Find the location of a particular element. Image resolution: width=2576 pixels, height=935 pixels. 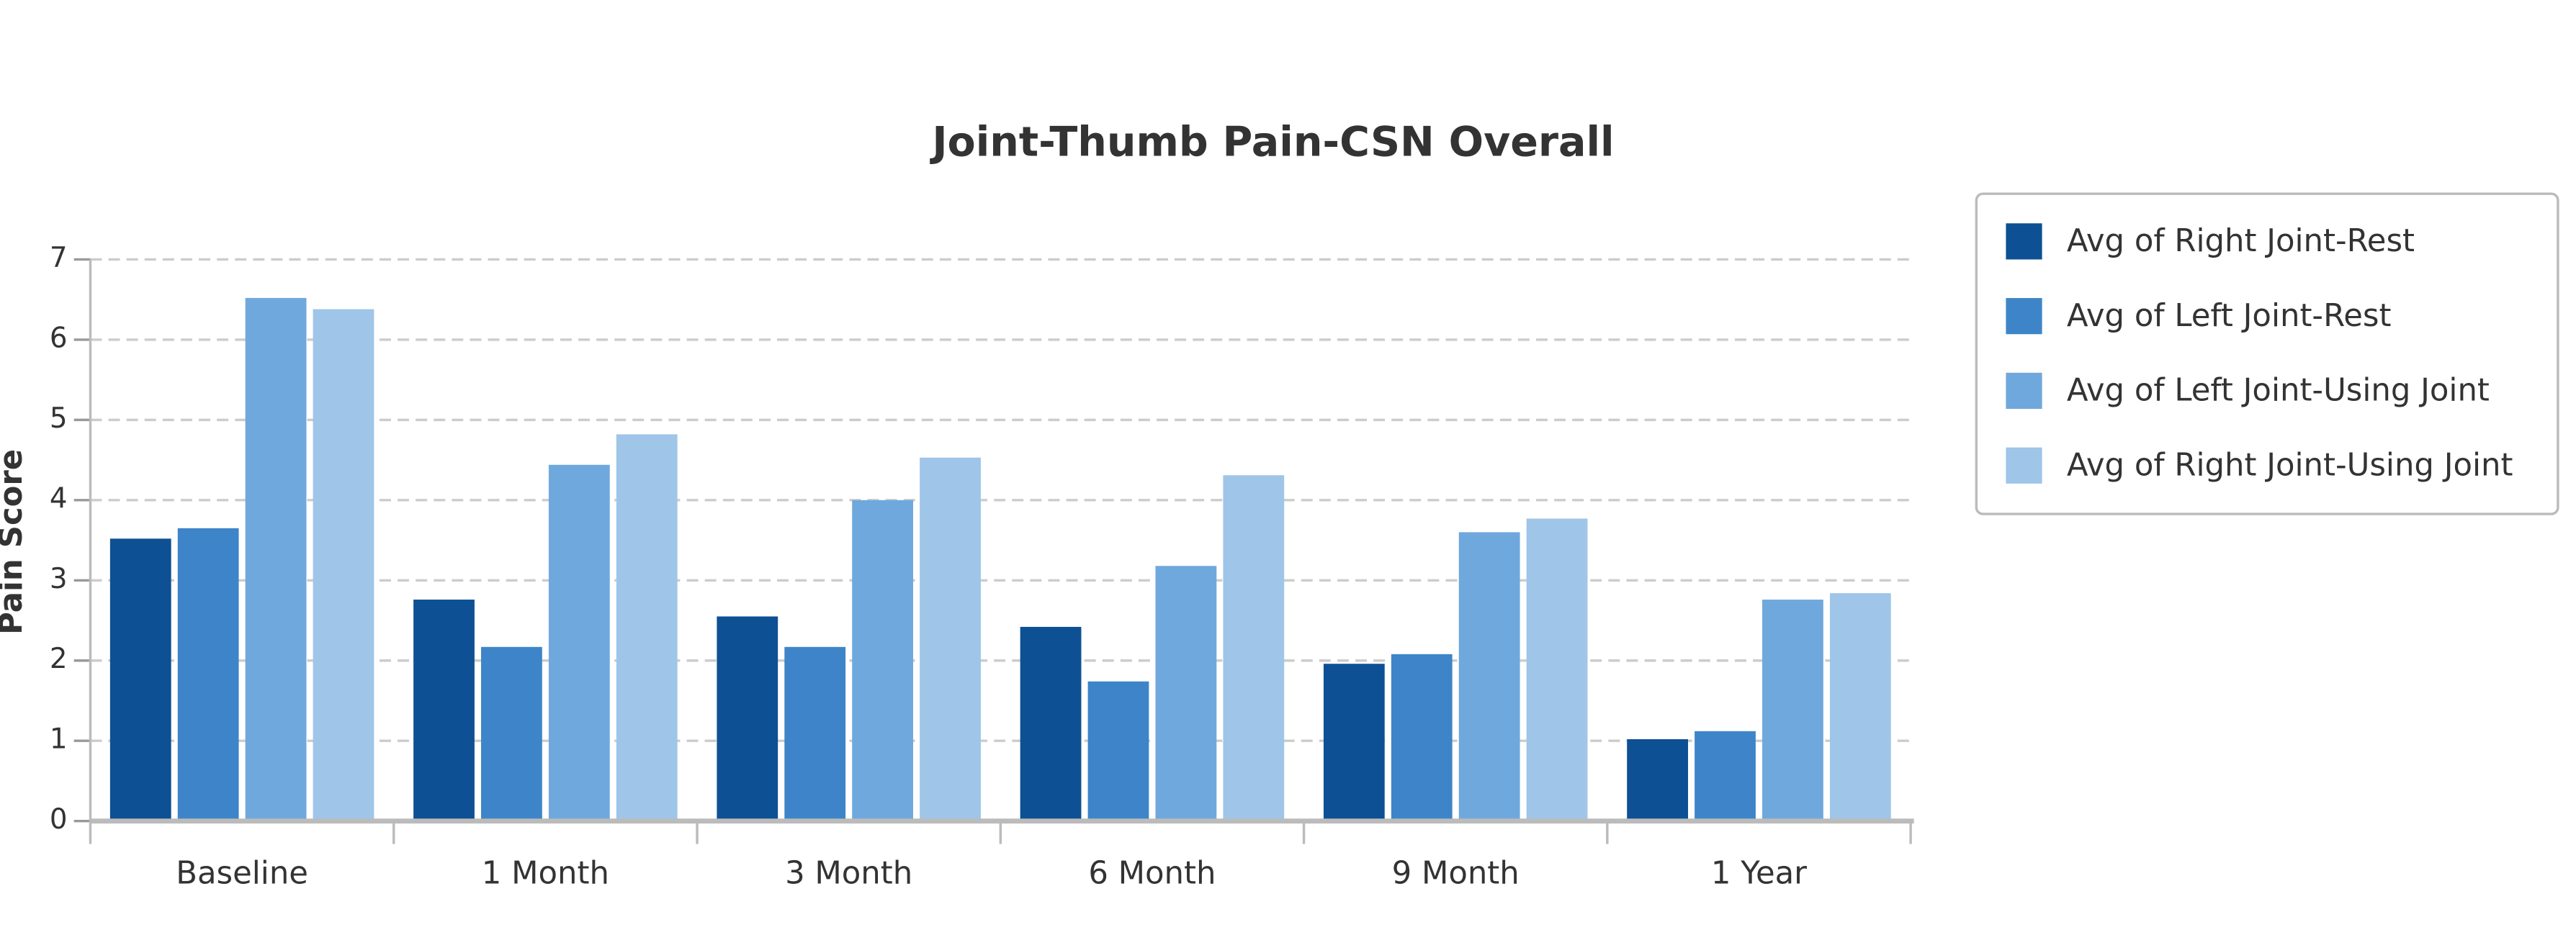

y-tick-label: 3 is located at coordinates (59, 579).